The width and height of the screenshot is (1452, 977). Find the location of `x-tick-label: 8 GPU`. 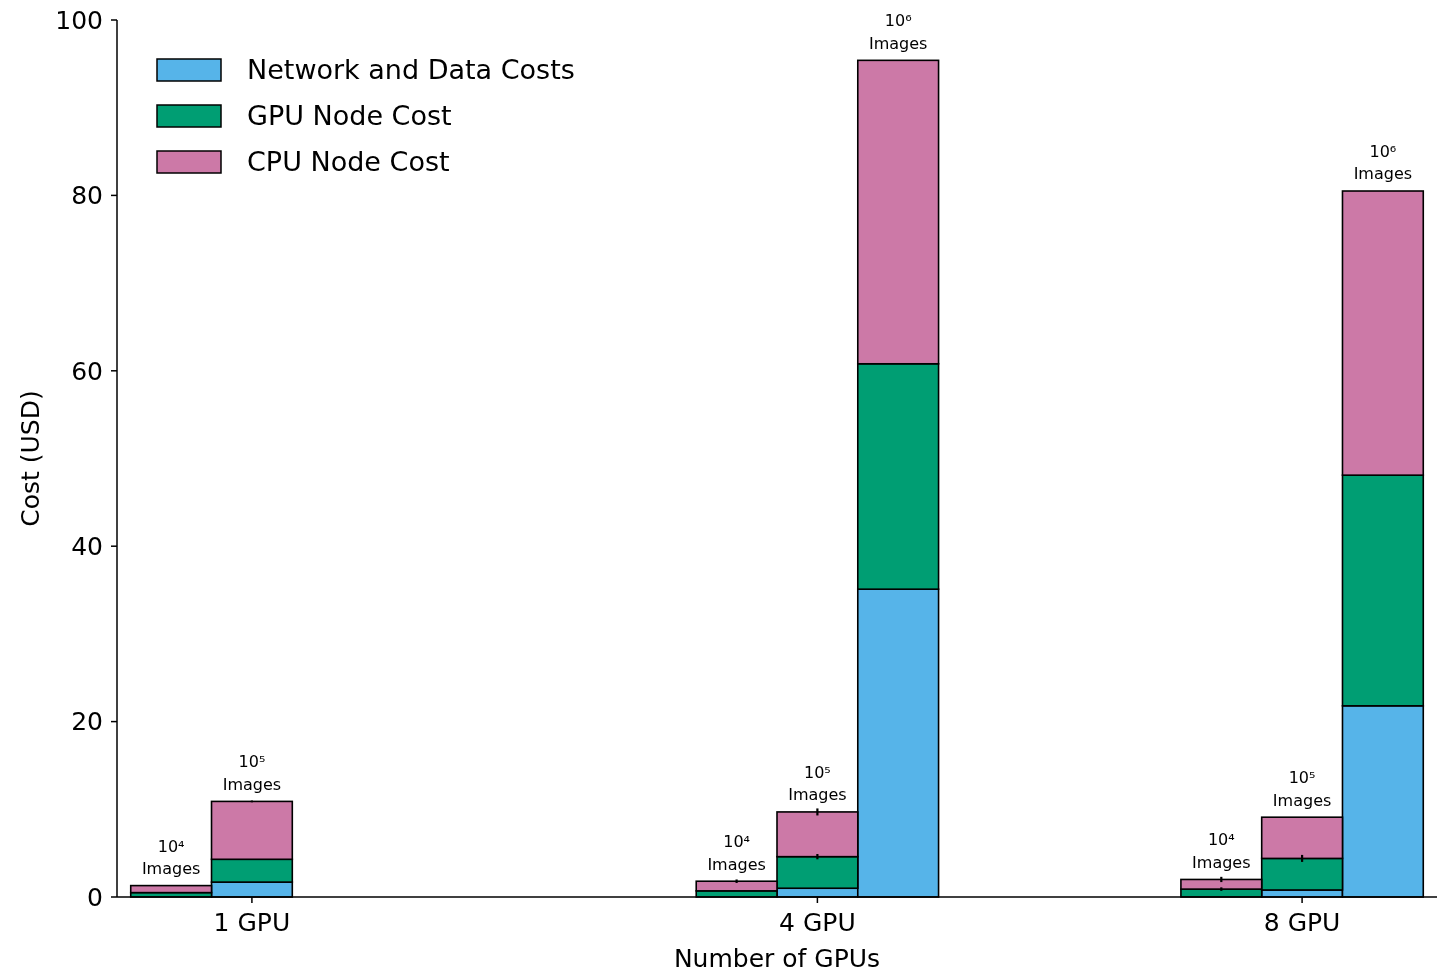

x-tick-label: 8 GPU is located at coordinates (1302, 922).